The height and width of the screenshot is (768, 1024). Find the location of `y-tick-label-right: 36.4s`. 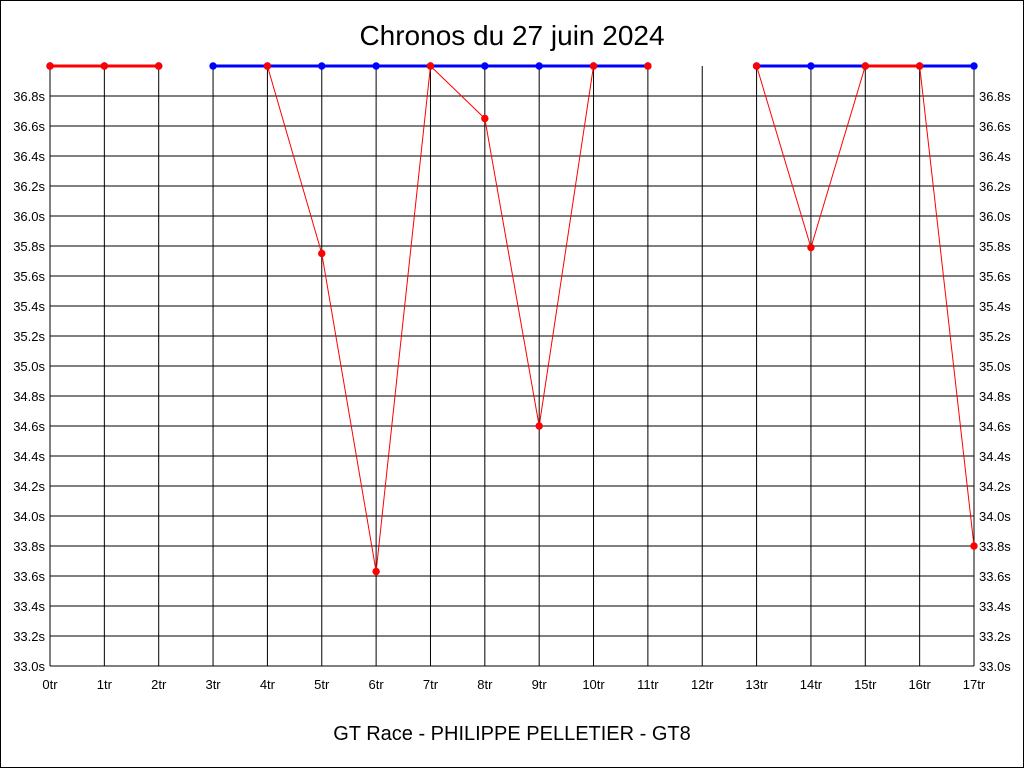

y-tick-label-right: 36.4s is located at coordinates (995, 156).